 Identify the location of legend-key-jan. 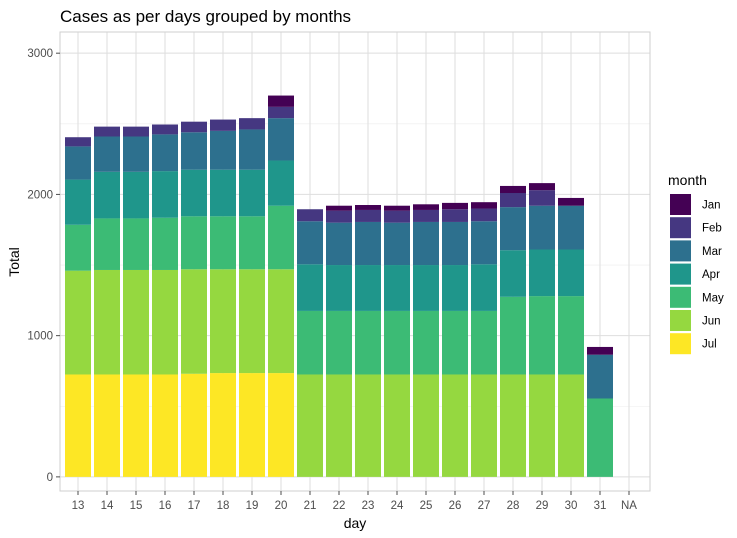
(680, 204).